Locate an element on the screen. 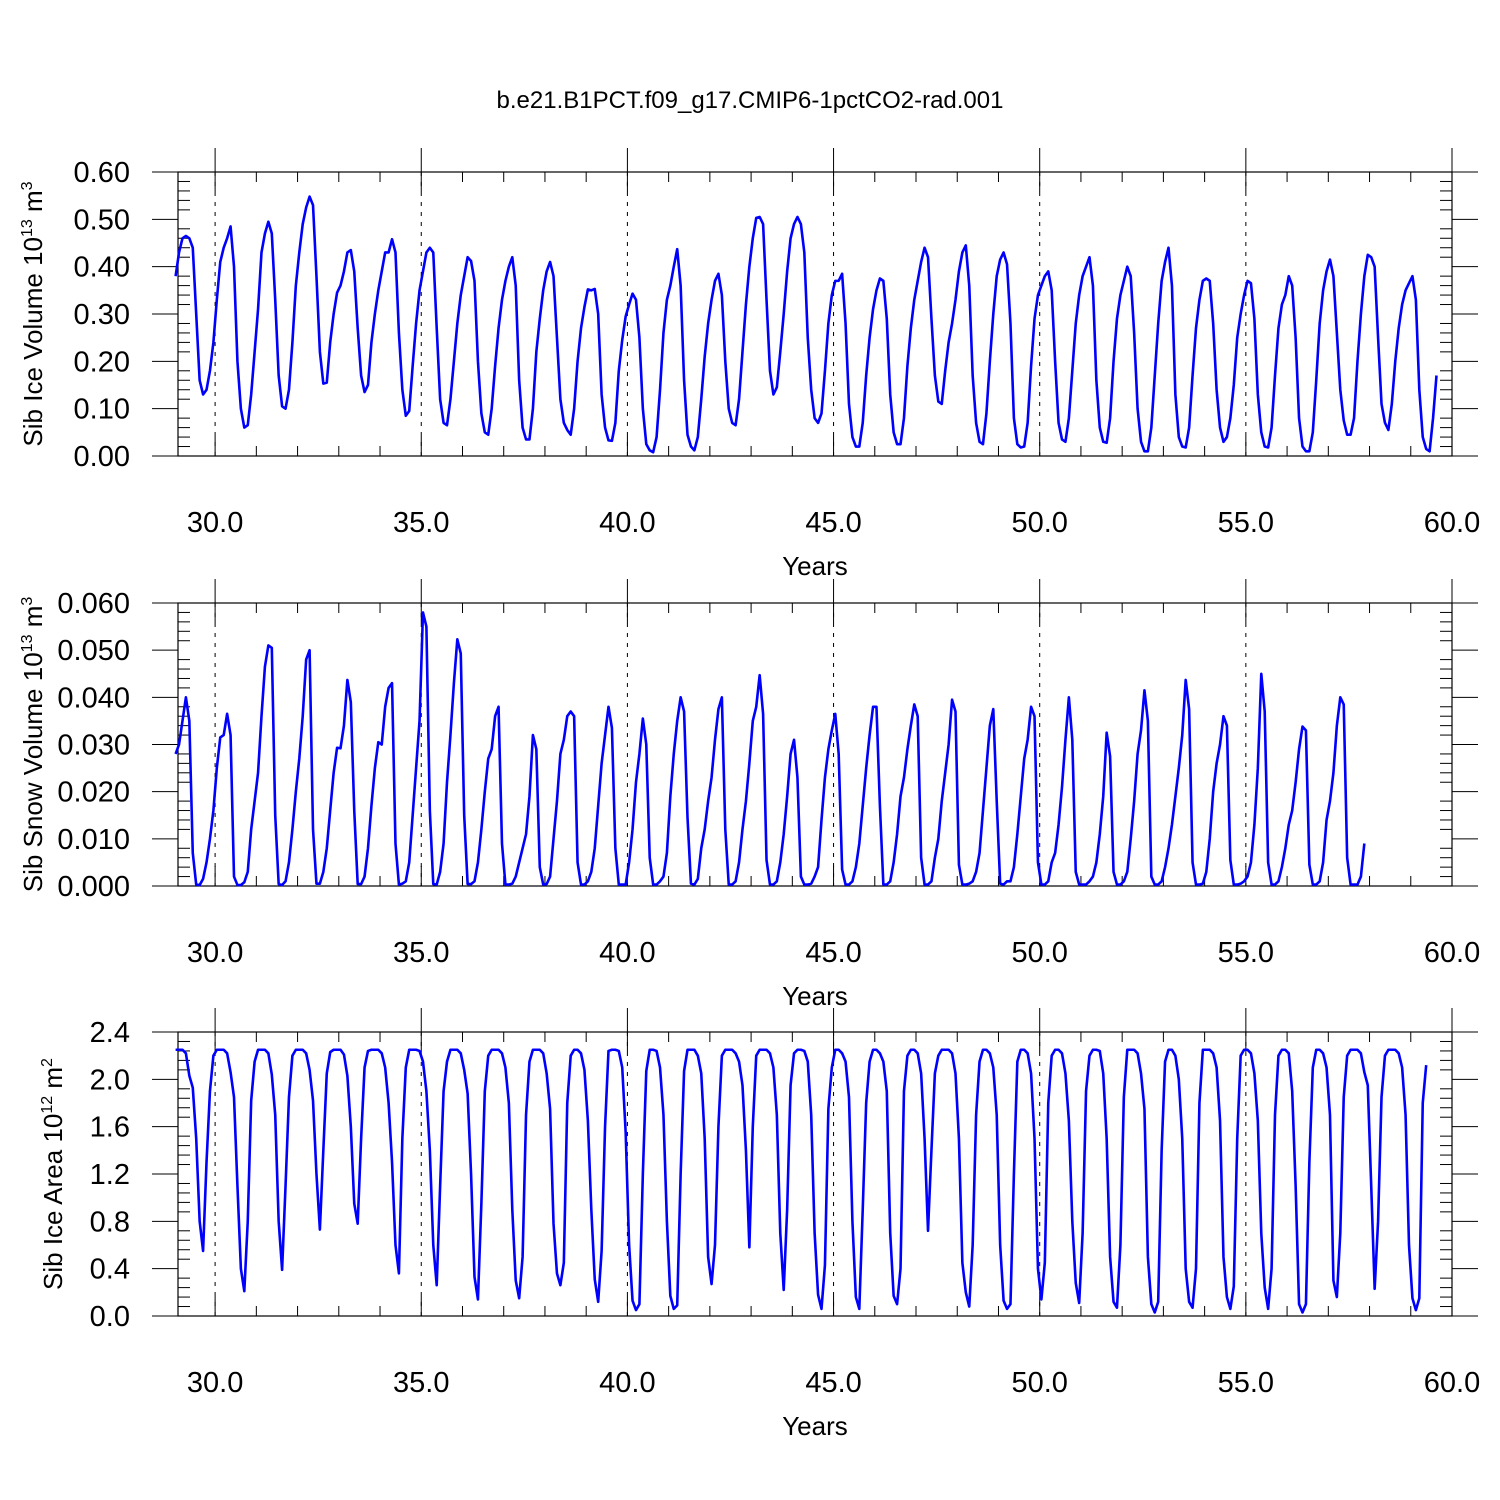  y-axis-title-part: Sib Ice Area 10 is located at coordinates (53, 1202).